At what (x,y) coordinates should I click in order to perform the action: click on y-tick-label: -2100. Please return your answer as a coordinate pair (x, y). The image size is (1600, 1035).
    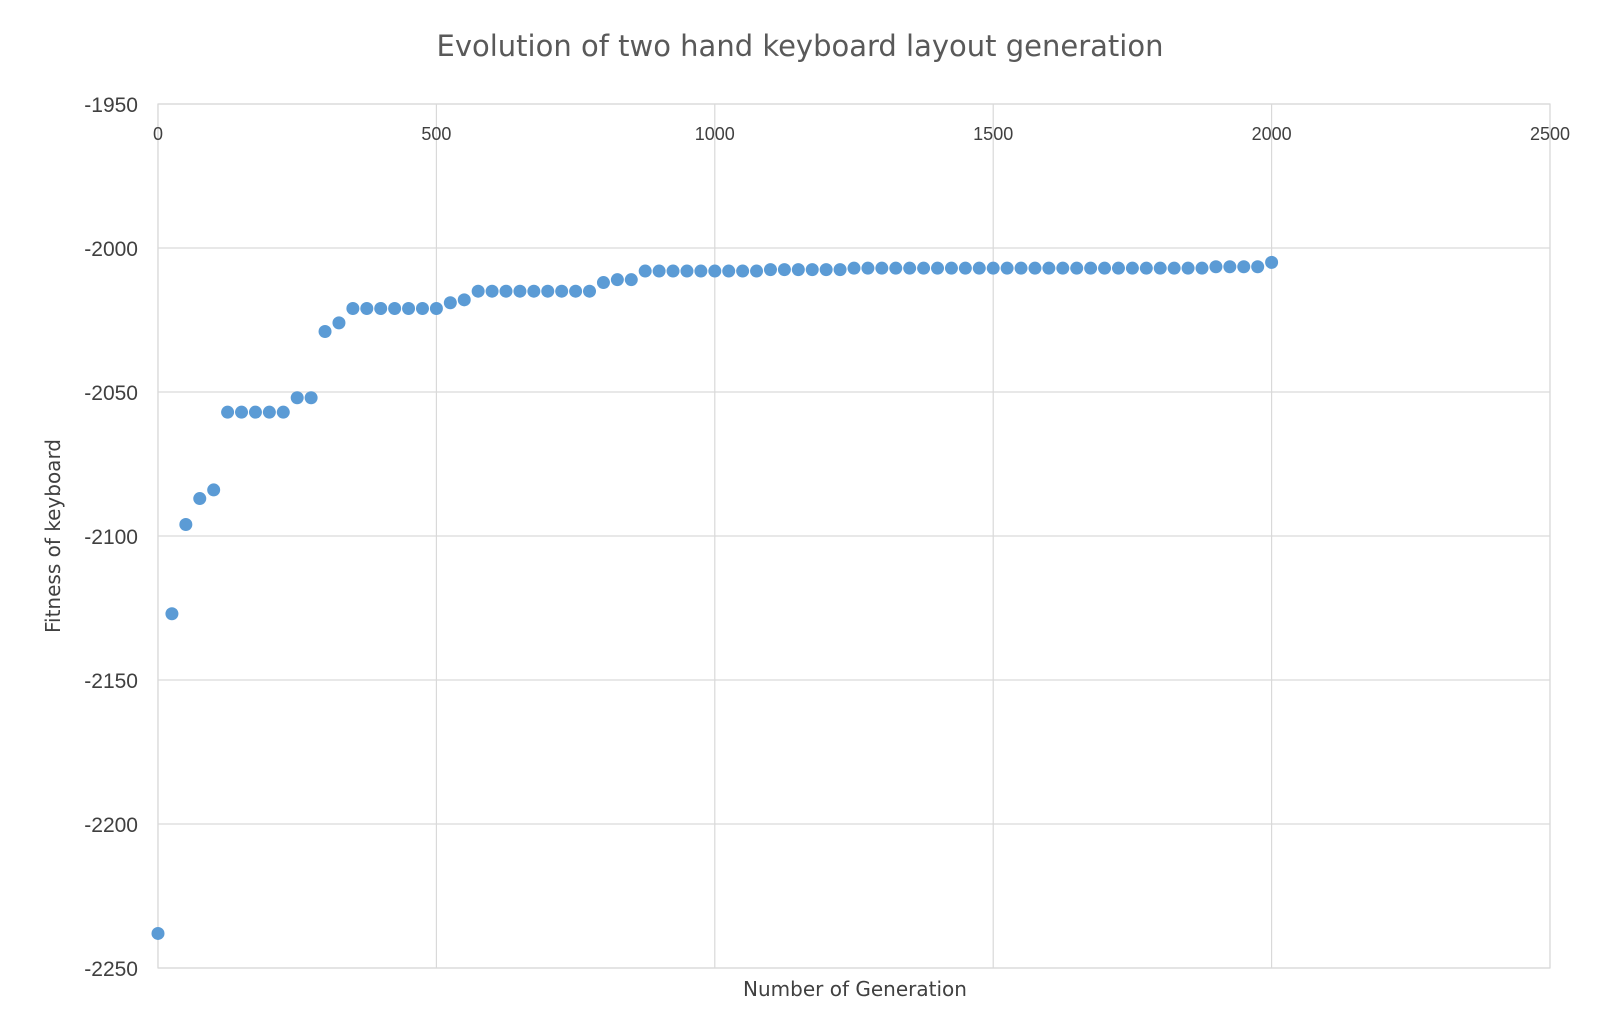
    Looking at the image, I should click on (111, 537).